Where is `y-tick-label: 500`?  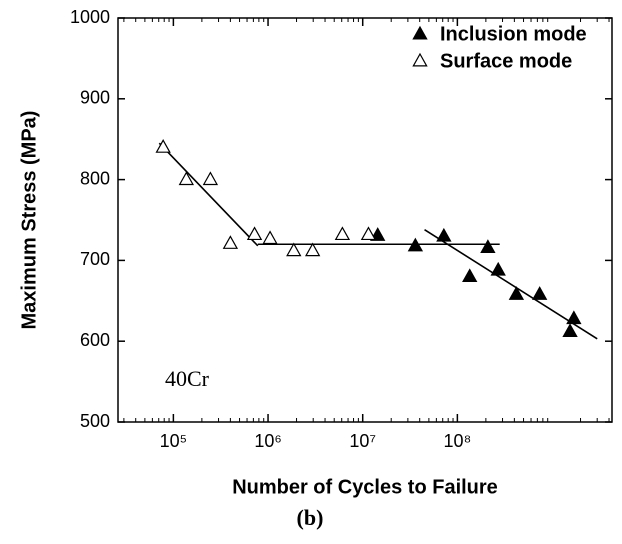
y-tick-label: 500 is located at coordinates (95, 421).